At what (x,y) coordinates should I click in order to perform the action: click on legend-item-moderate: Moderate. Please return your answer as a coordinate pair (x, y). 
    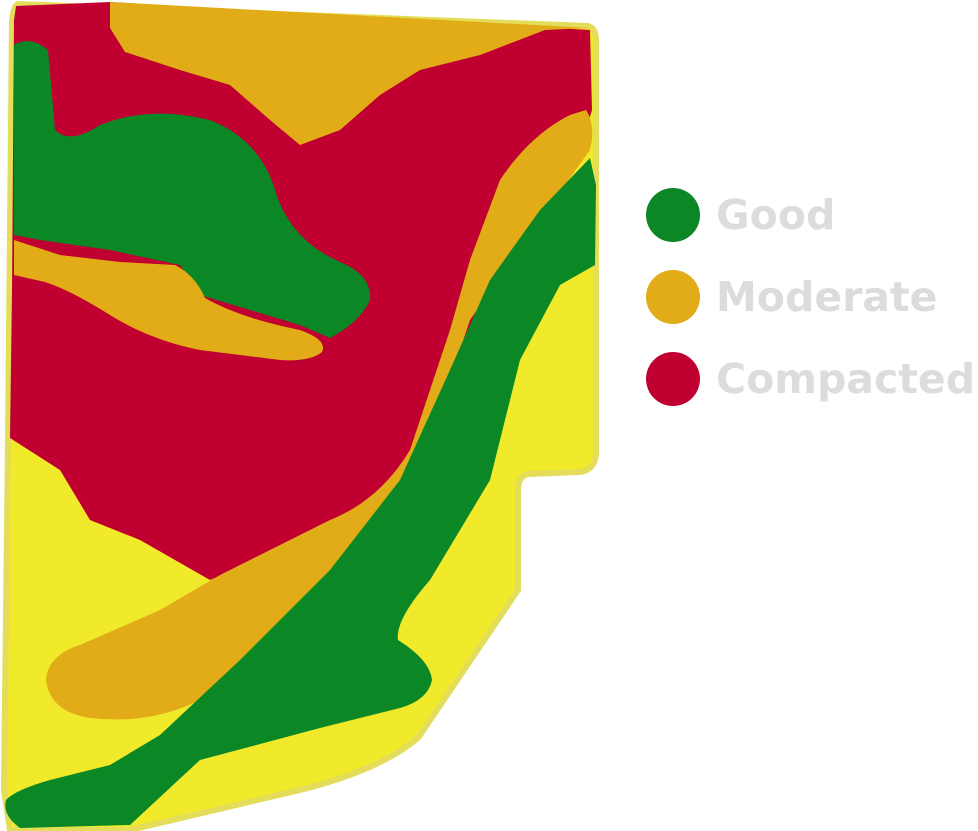
    Looking at the image, I should click on (810, 297).